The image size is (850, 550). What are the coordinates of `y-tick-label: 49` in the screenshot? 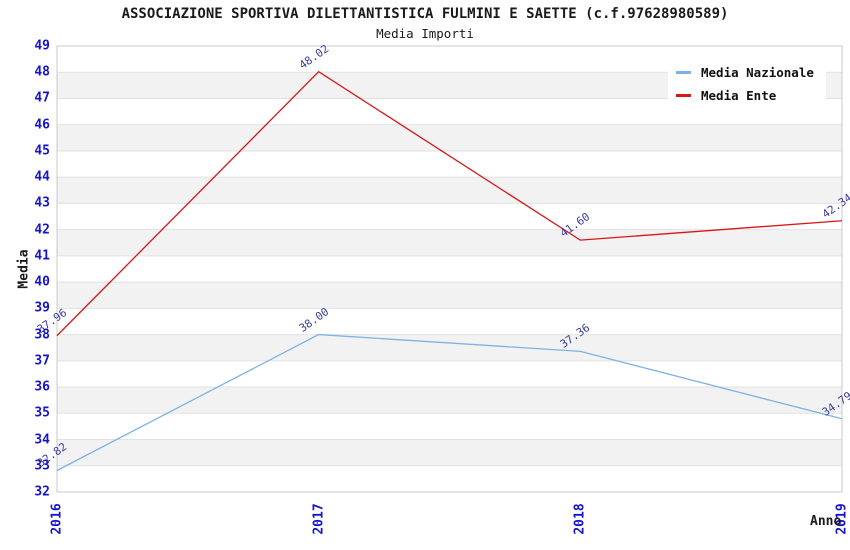 It's located at (42, 46).